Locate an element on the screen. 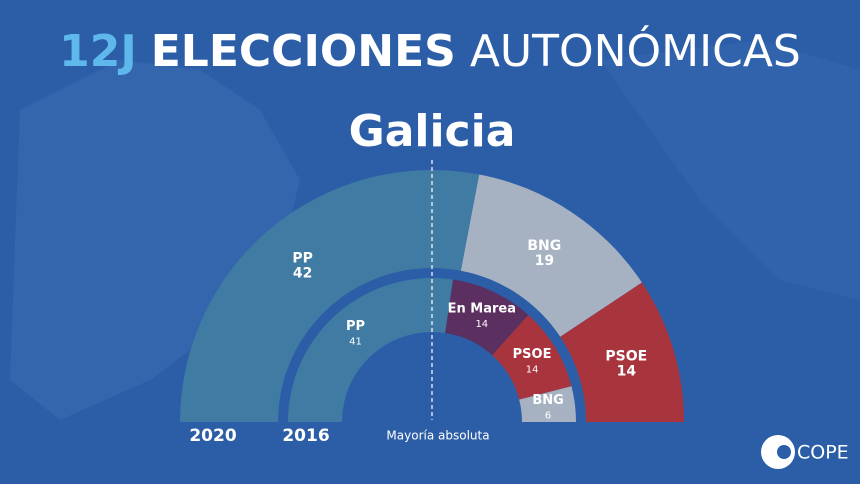 The width and height of the screenshot is (860, 484). year-label: 2016 is located at coordinates (305, 436).